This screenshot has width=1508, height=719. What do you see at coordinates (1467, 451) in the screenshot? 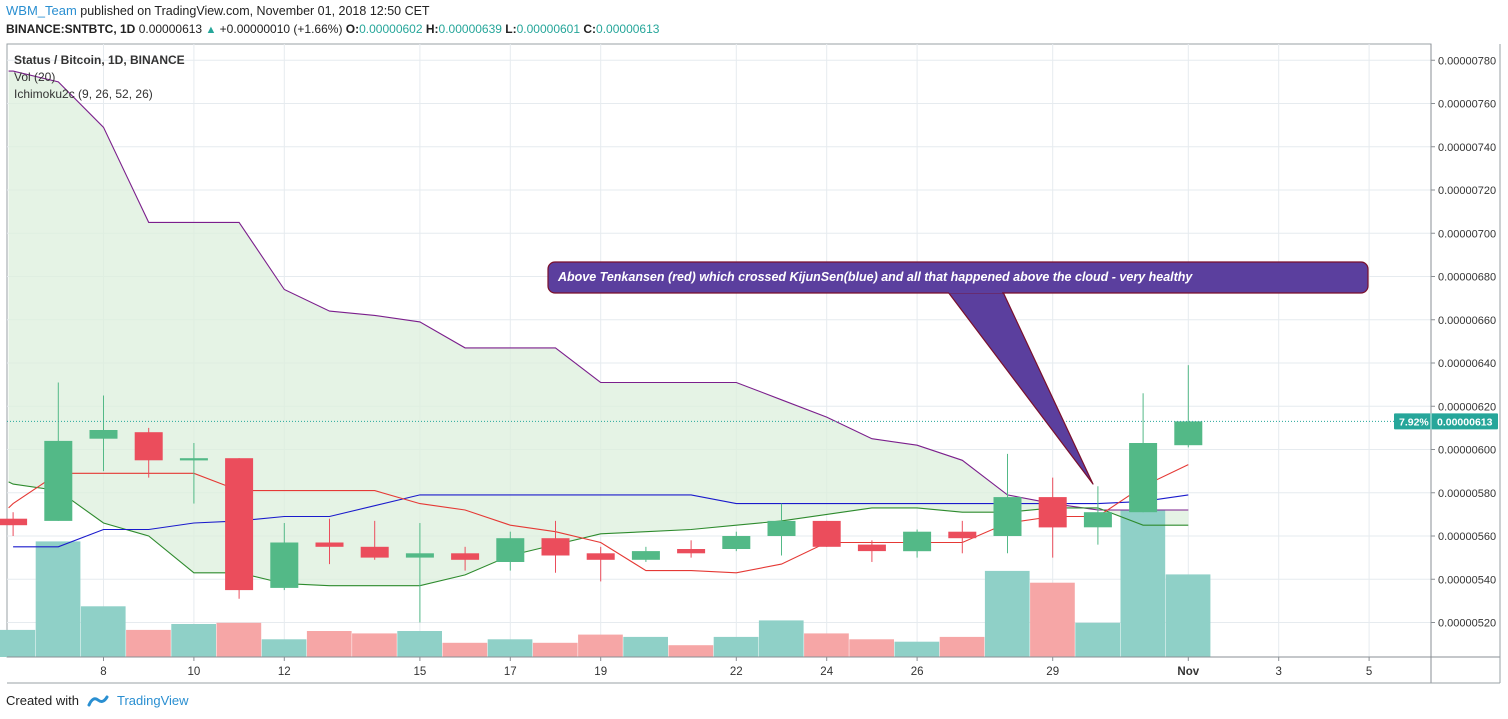
I see `y-tick-label: 0.00000600` at bounding box center [1467, 451].